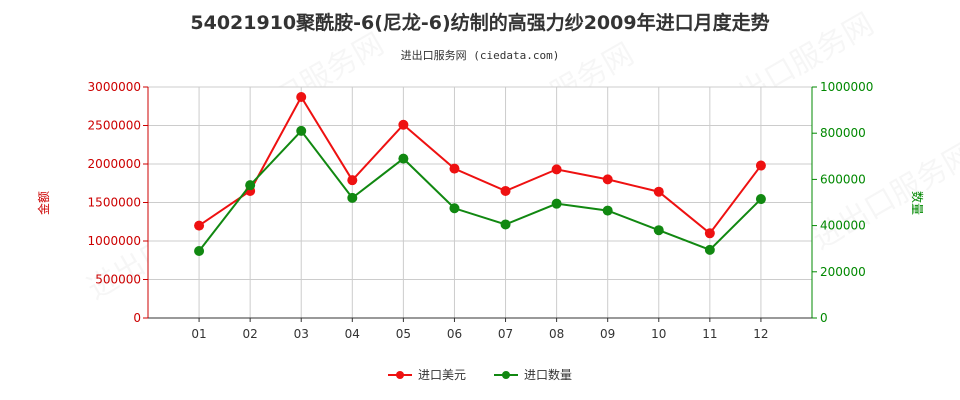 This screenshot has width=960, height=400. What do you see at coordinates (658, 334) in the screenshot?
I see `x-axis-tick-label: 10` at bounding box center [658, 334].